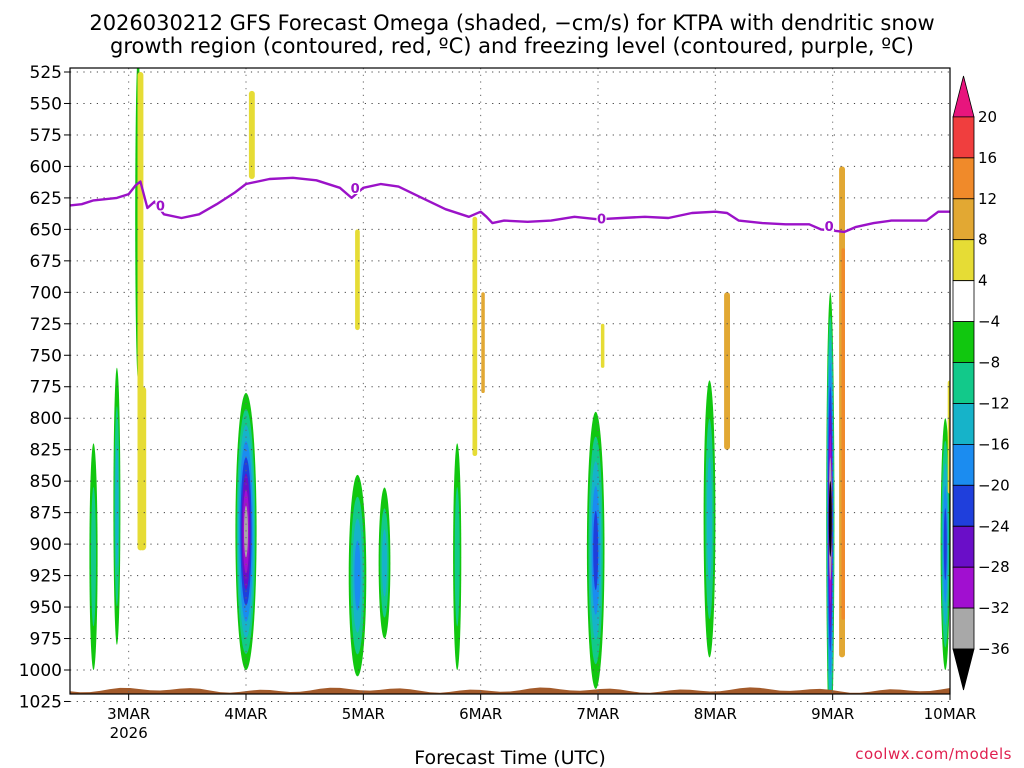 The height and width of the screenshot is (768, 1024). Describe the element at coordinates (509, 757) in the screenshot. I see `x-axis-title: Forecast Time (UTC)` at that location.